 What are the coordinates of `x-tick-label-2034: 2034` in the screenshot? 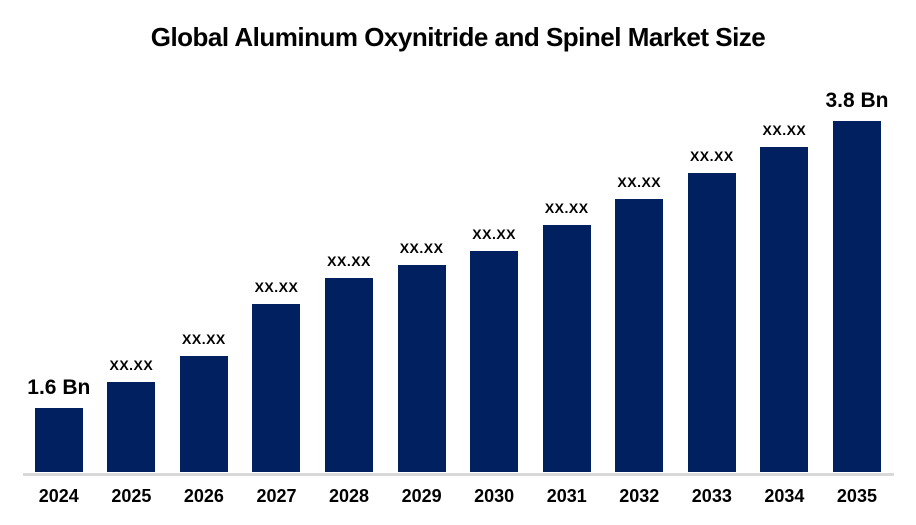 It's located at (784, 496).